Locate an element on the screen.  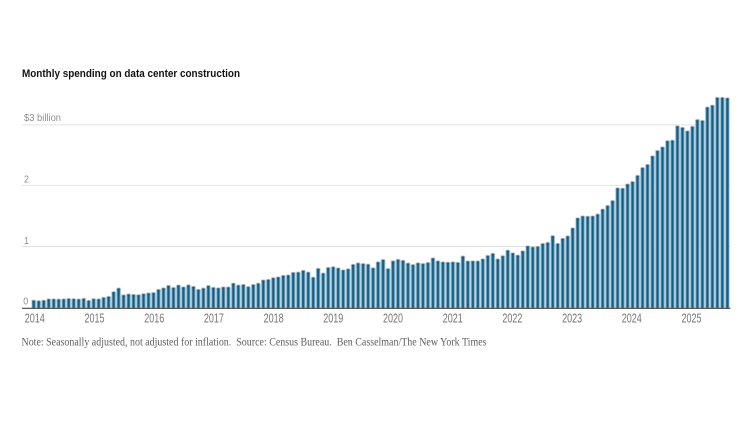
svg-text: 2017 is located at coordinates (214, 319).